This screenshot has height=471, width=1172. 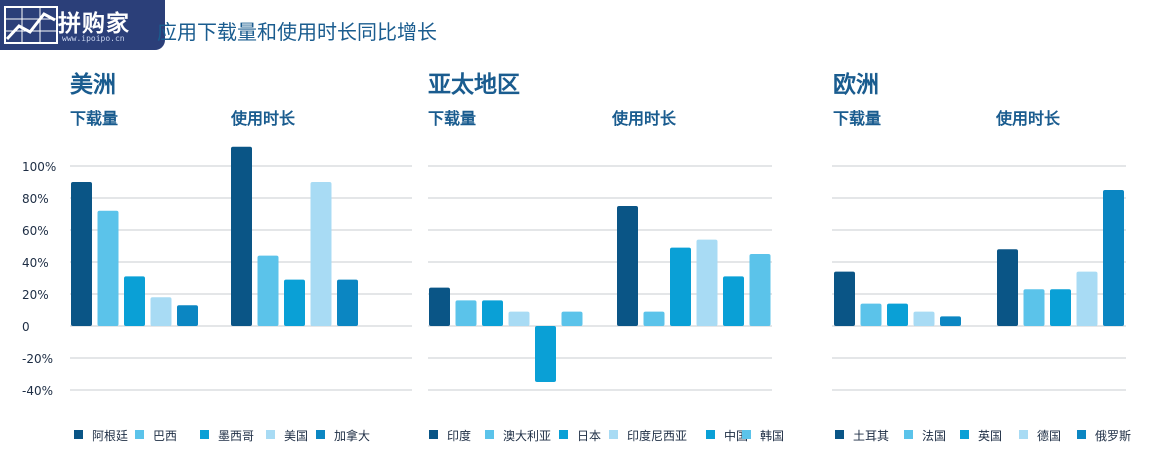 What do you see at coordinates (1113, 436) in the screenshot?
I see `legend-label: 俄罗斯` at bounding box center [1113, 436].